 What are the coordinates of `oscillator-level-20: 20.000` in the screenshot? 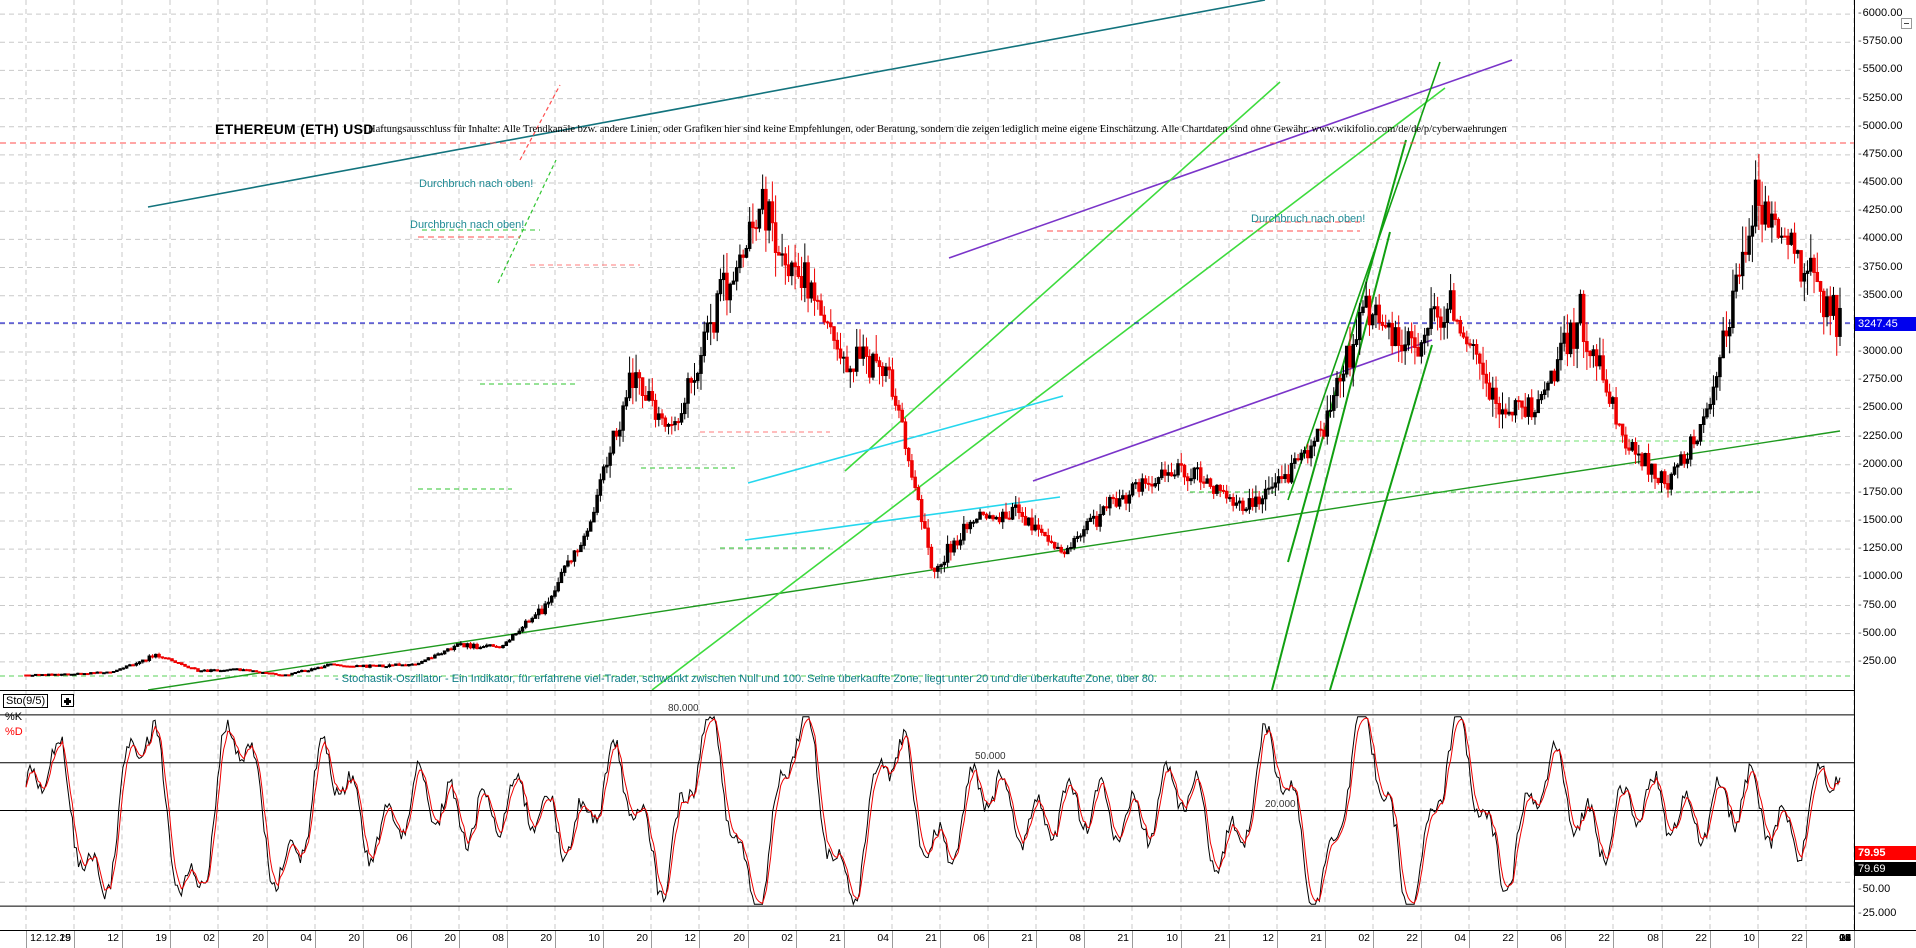 It's located at (1280, 804).